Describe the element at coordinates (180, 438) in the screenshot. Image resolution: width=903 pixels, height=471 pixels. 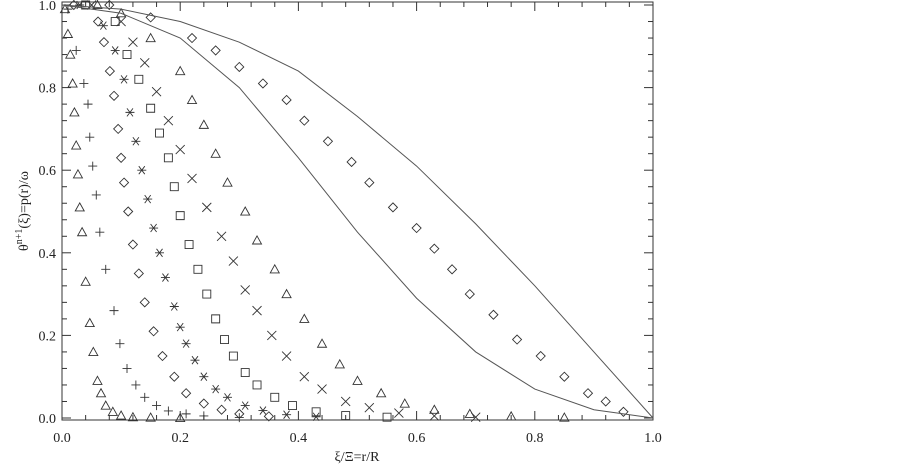
I see `x-tick-label: 0.2` at that location.